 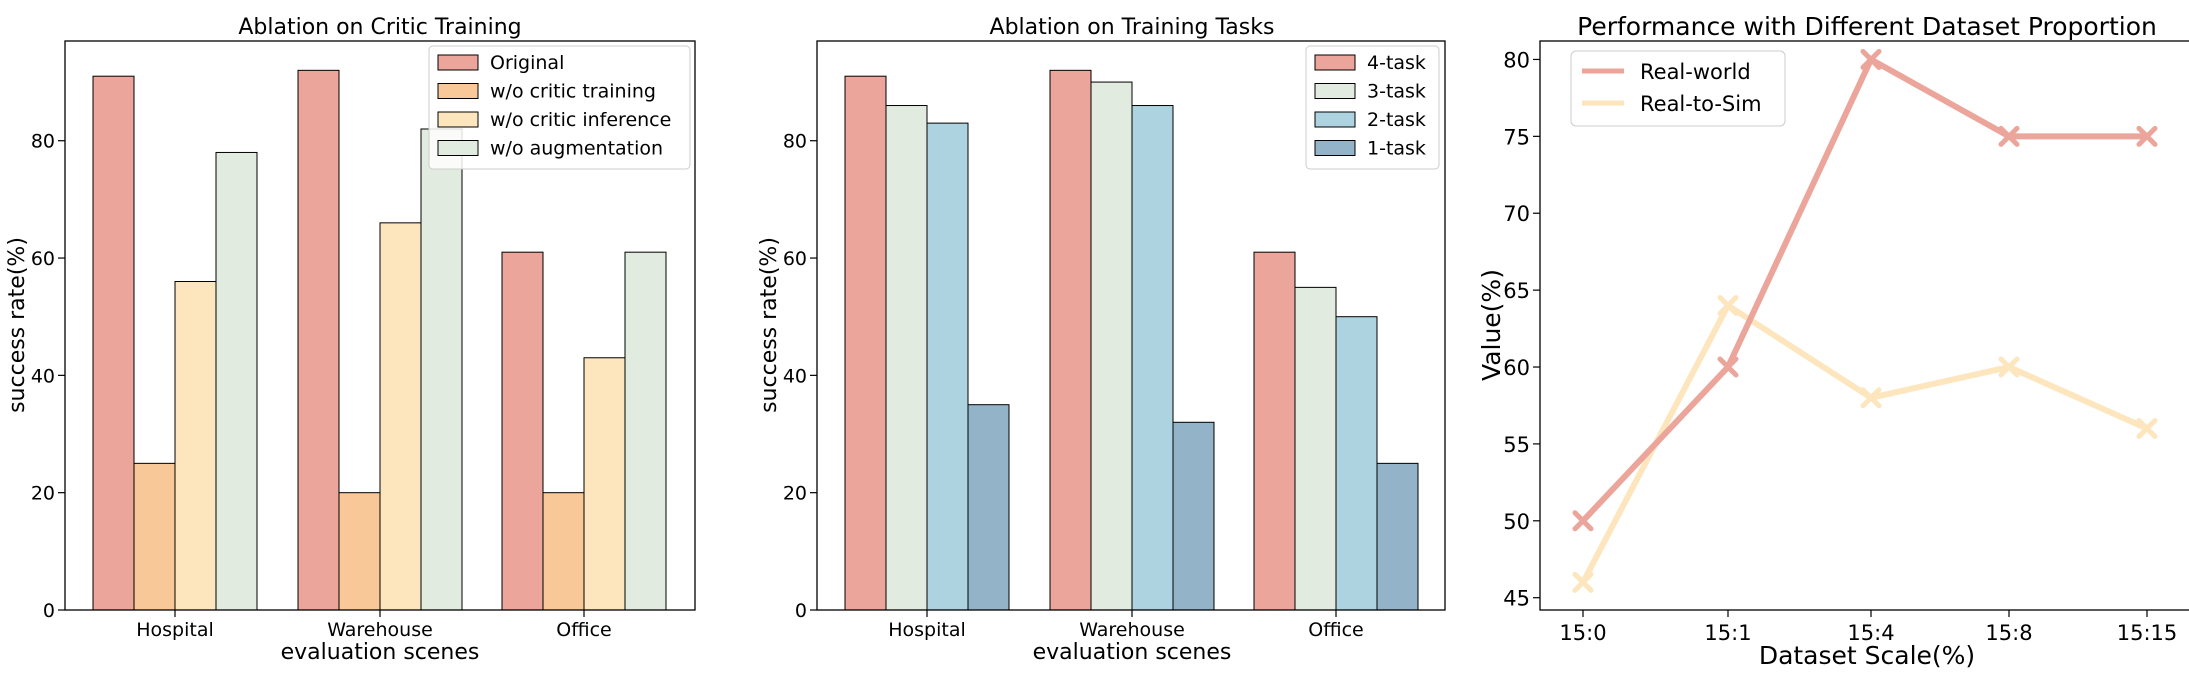 I want to click on legend-label: 2-task, so click(x=1396, y=120).